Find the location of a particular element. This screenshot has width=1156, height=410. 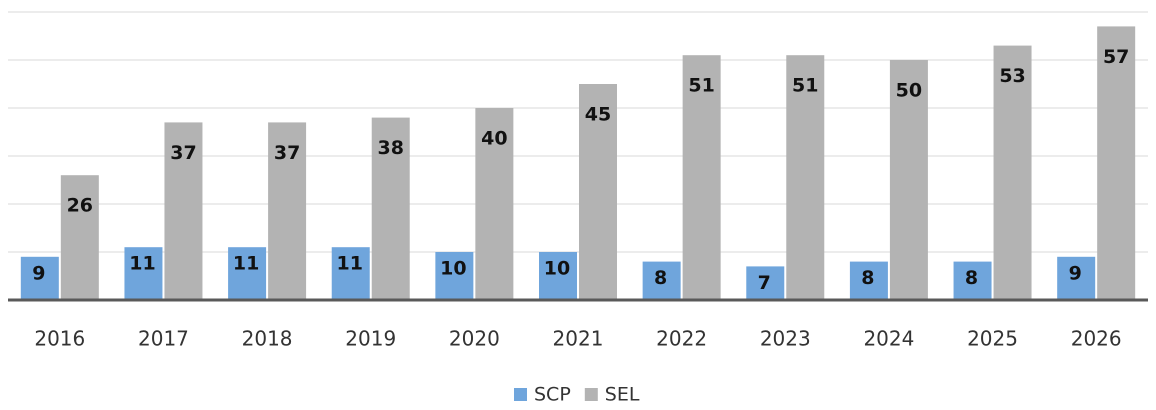

data-label: 26 is located at coordinates (80, 206).